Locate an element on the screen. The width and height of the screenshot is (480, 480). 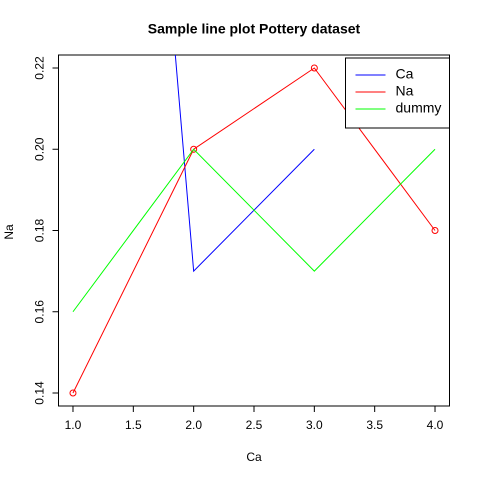
y-tick-label: 0.16 is located at coordinates (40, 312).